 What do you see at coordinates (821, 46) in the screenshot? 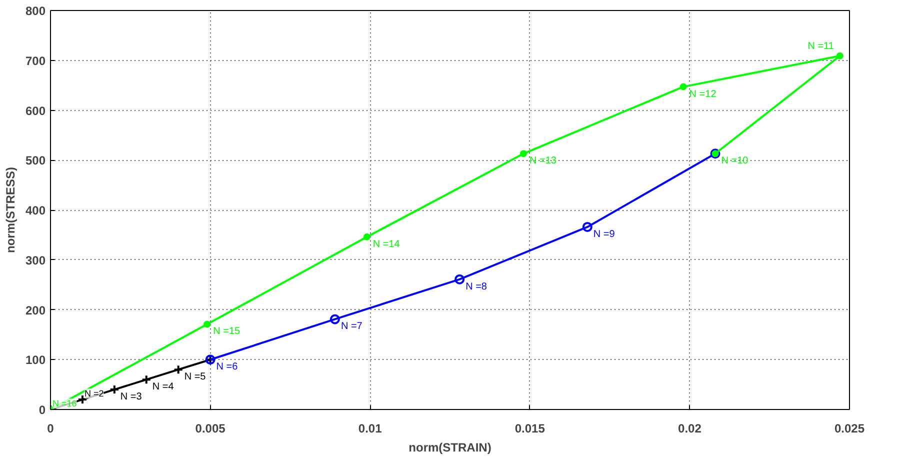
I see `annotation: N =11` at bounding box center [821, 46].